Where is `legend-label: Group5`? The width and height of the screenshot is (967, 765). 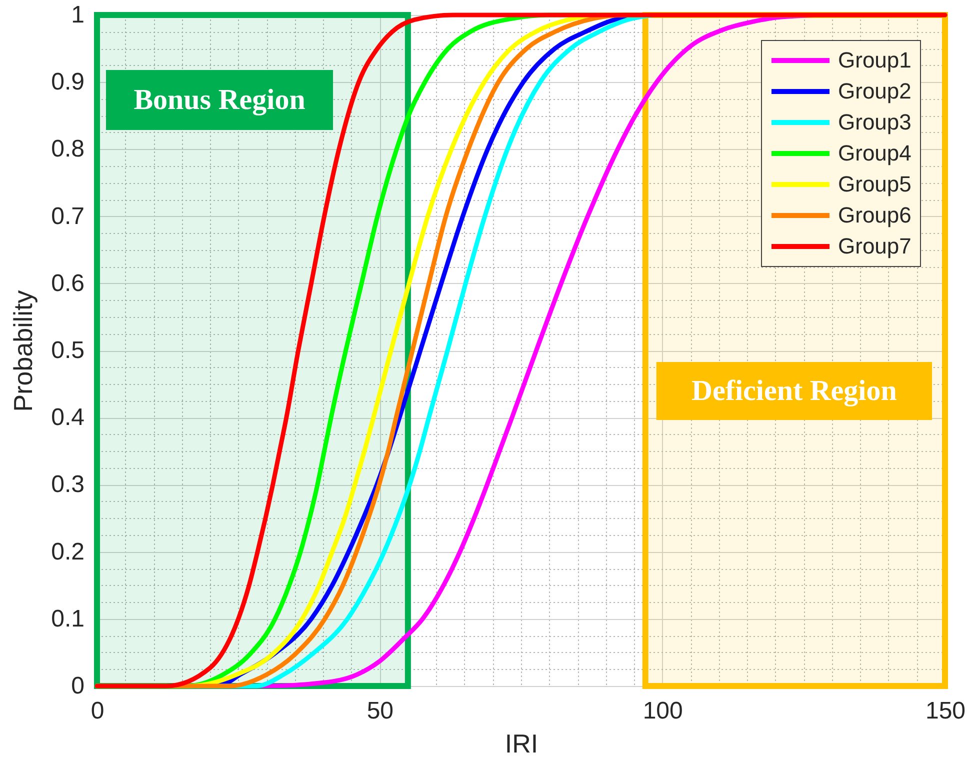 legend-label: Group5 is located at coordinates (875, 184).